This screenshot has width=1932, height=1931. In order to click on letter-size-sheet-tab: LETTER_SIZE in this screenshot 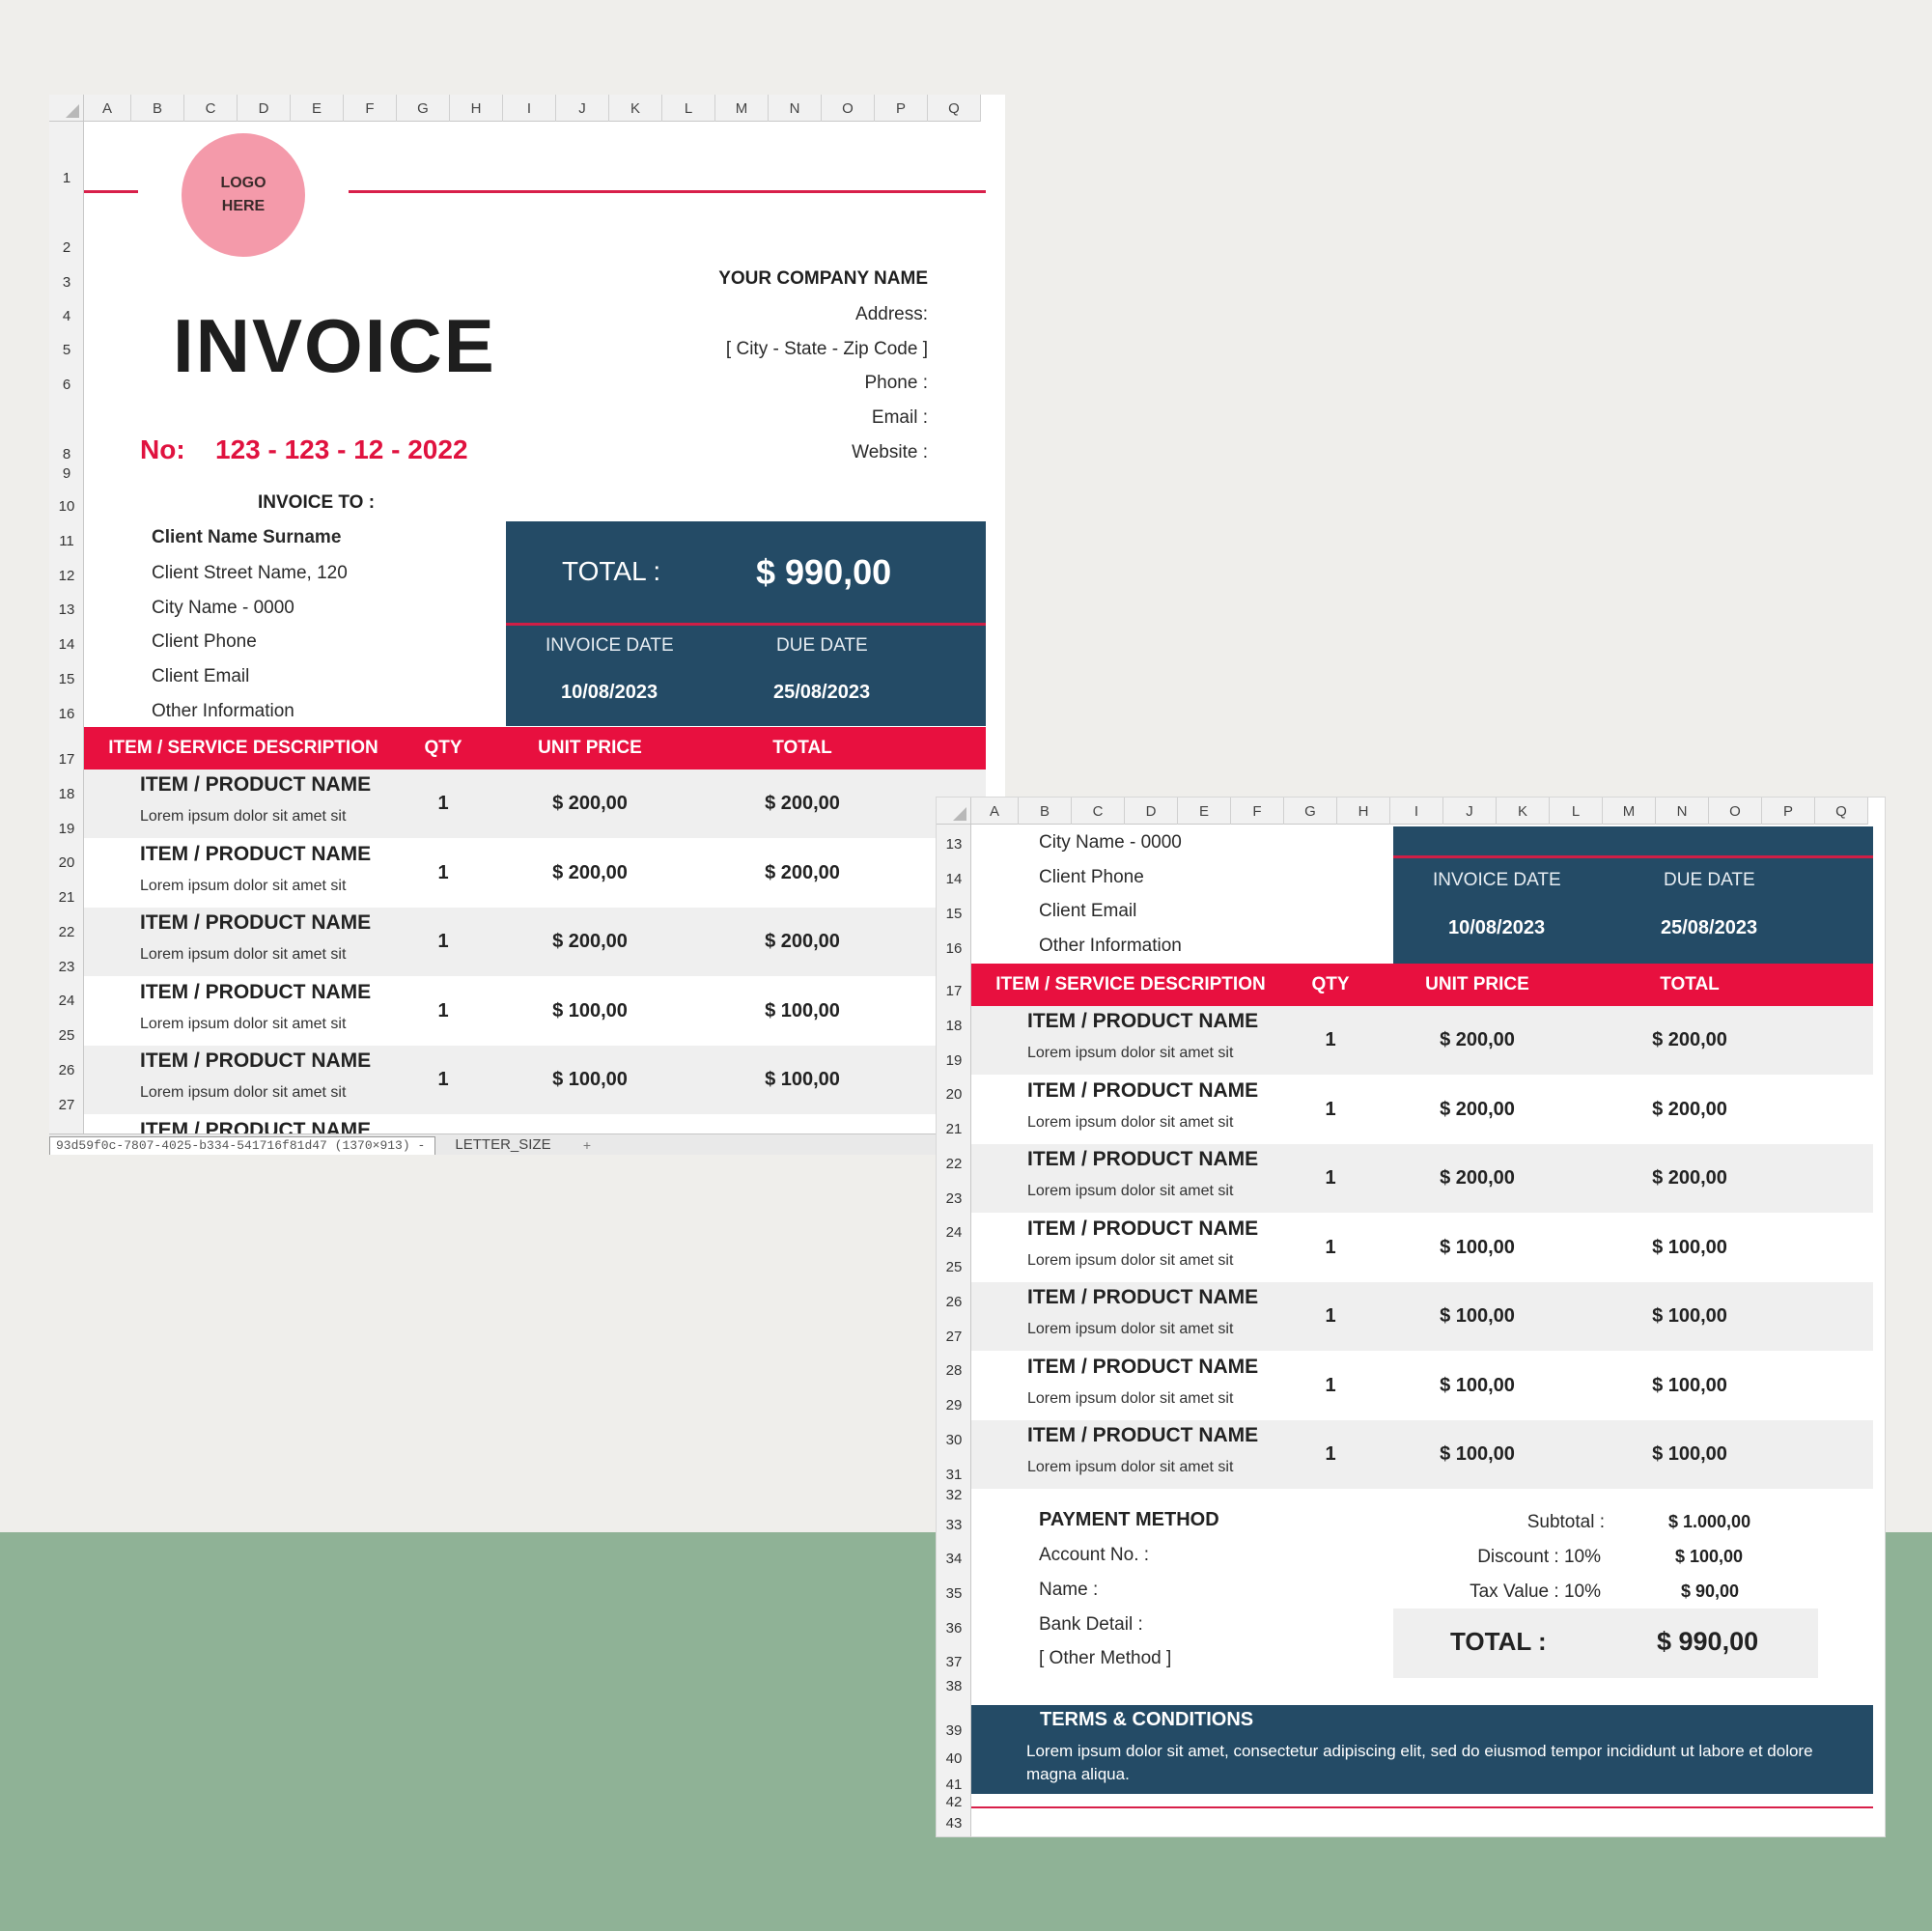, I will do `click(503, 1145)`.